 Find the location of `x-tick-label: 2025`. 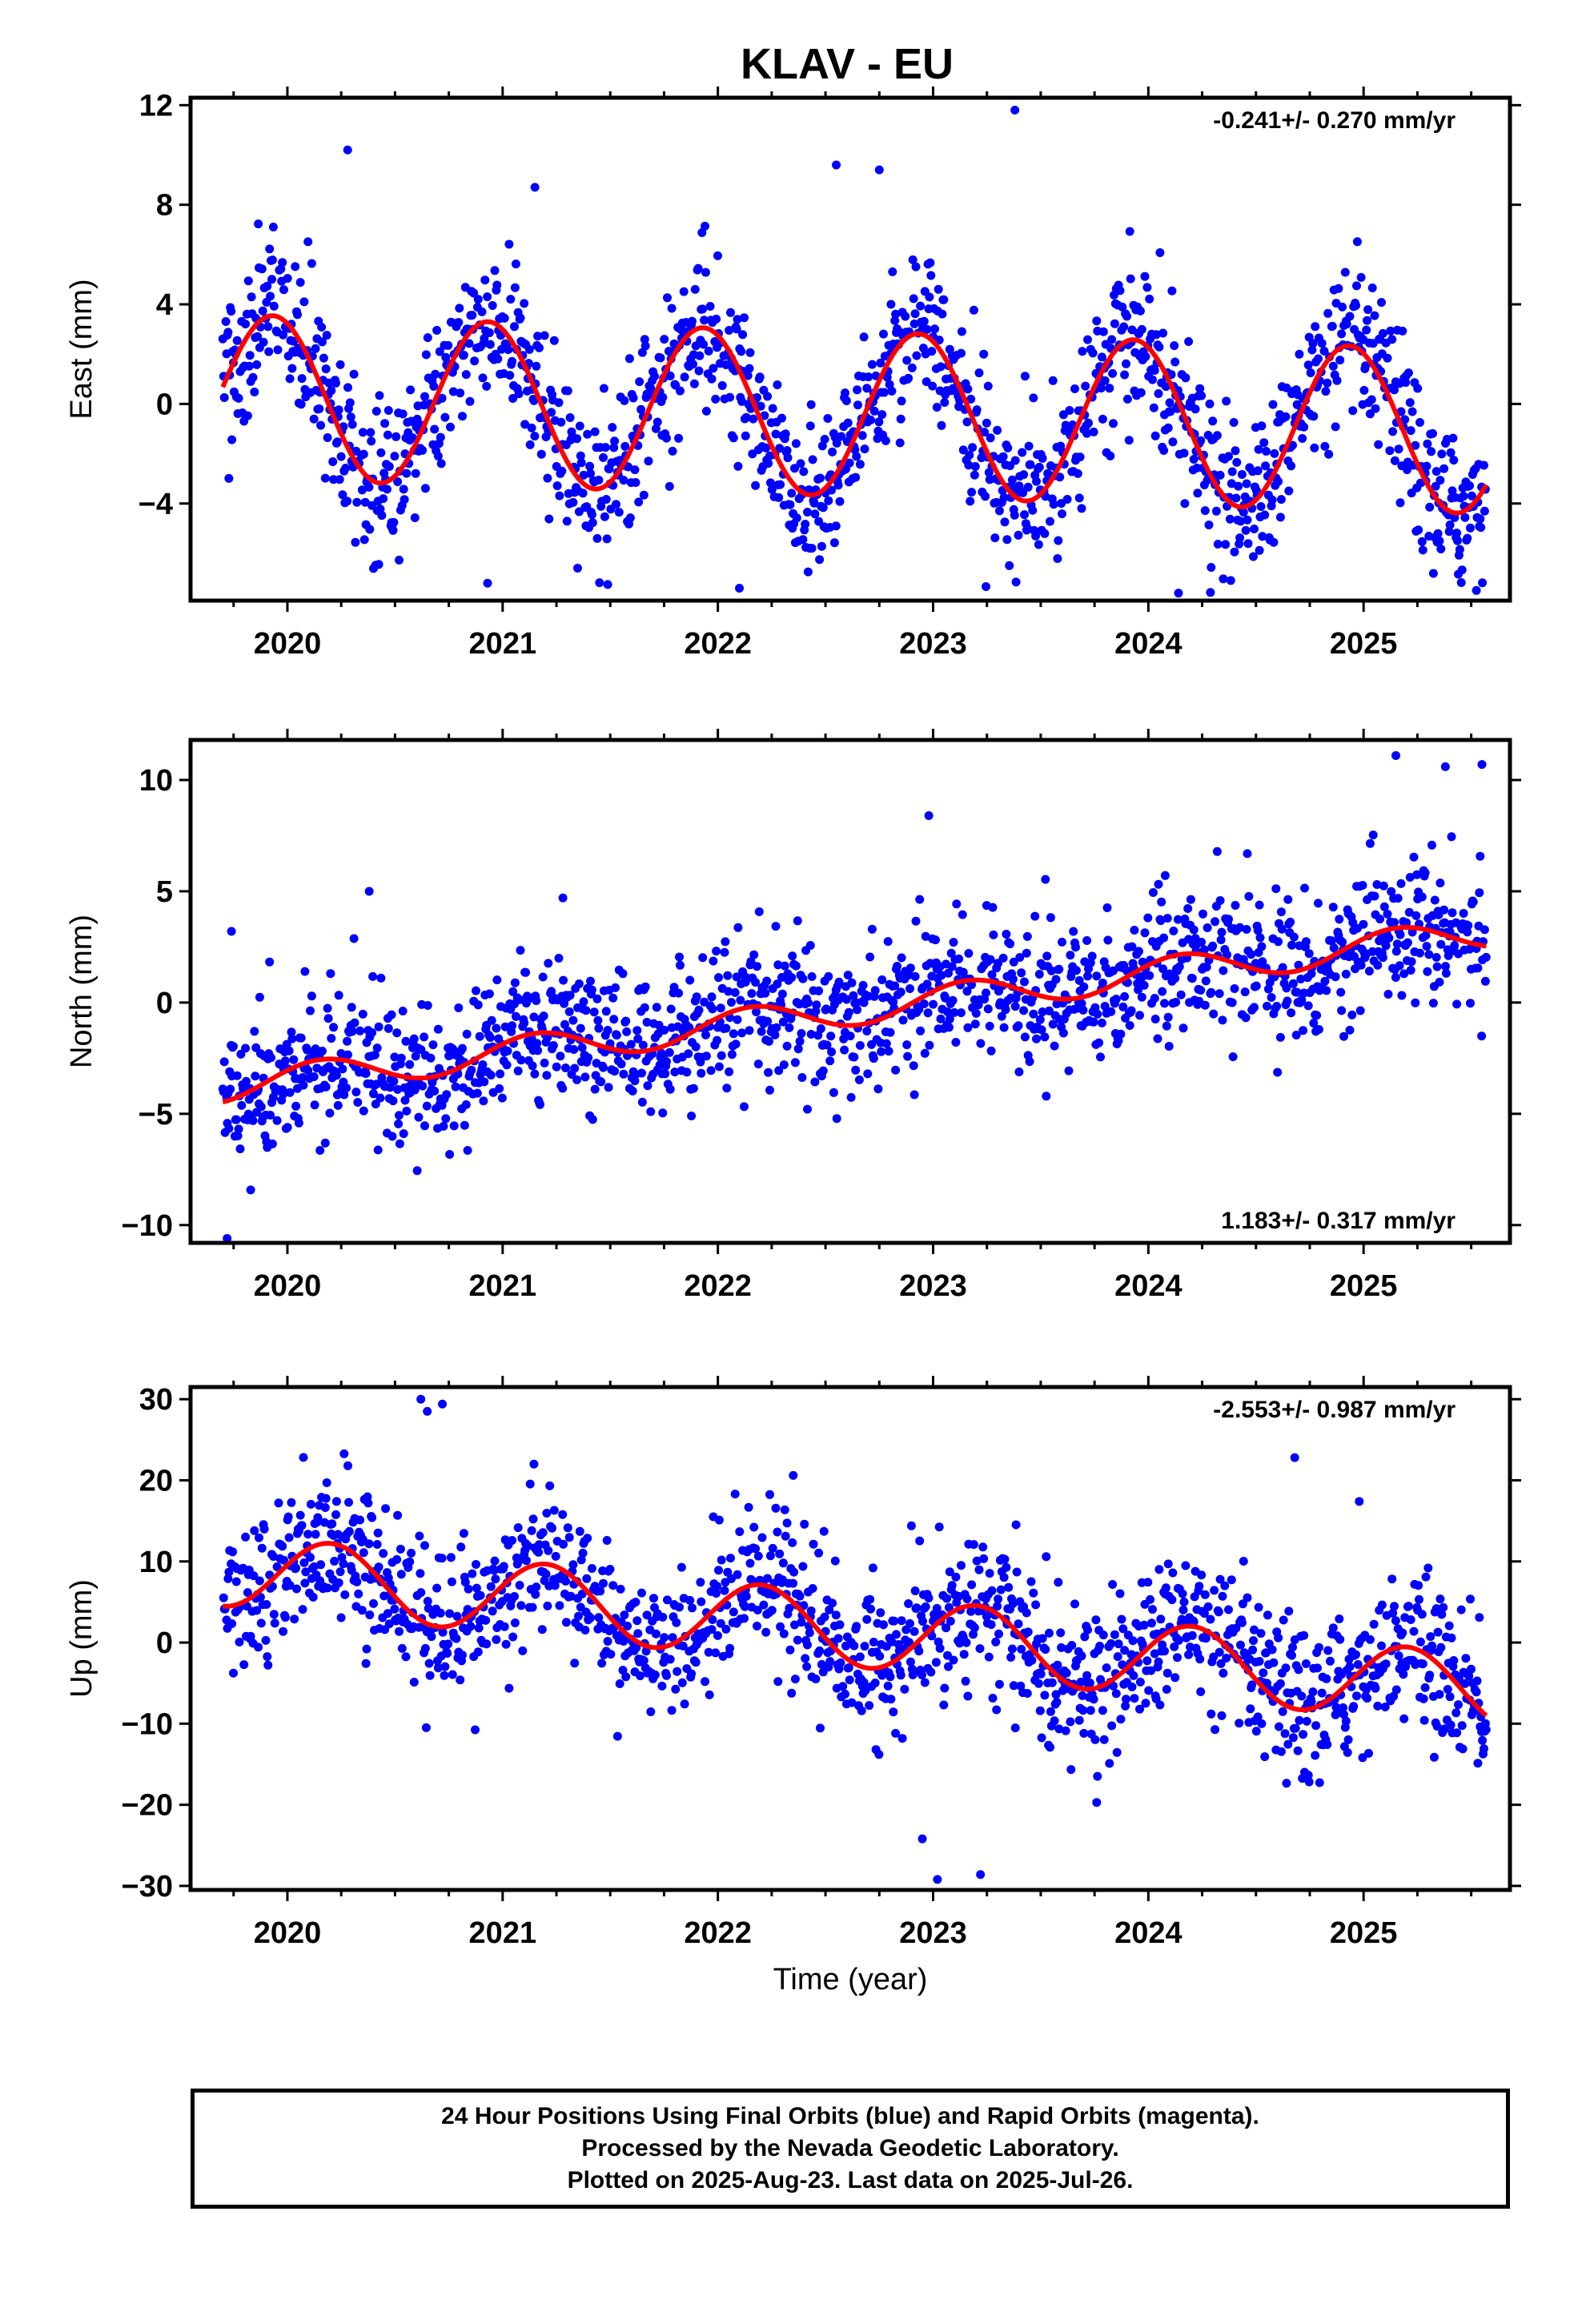

x-tick-label: 2025 is located at coordinates (1364, 1933).